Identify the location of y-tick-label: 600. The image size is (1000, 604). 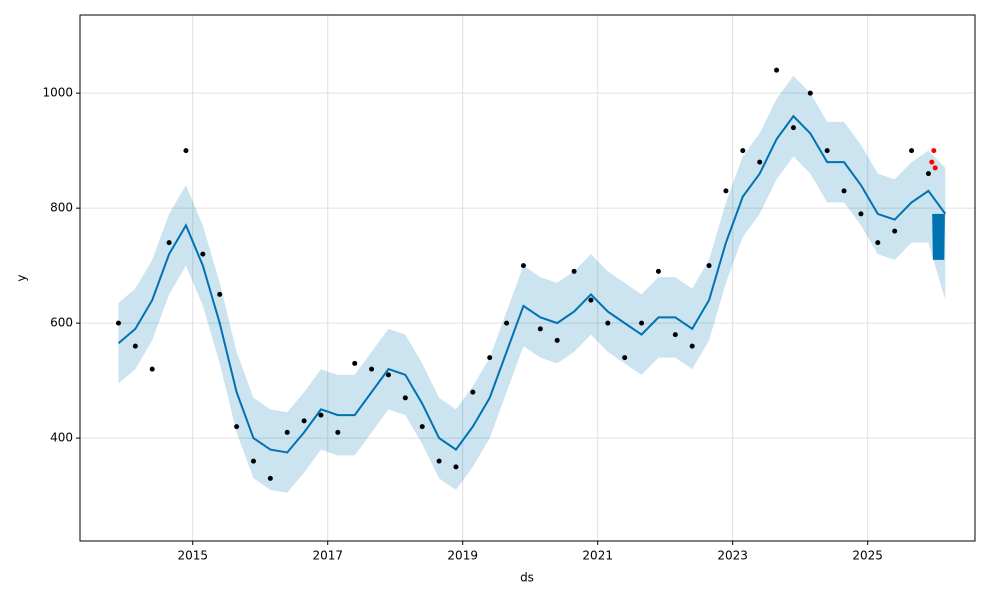
(61, 323).